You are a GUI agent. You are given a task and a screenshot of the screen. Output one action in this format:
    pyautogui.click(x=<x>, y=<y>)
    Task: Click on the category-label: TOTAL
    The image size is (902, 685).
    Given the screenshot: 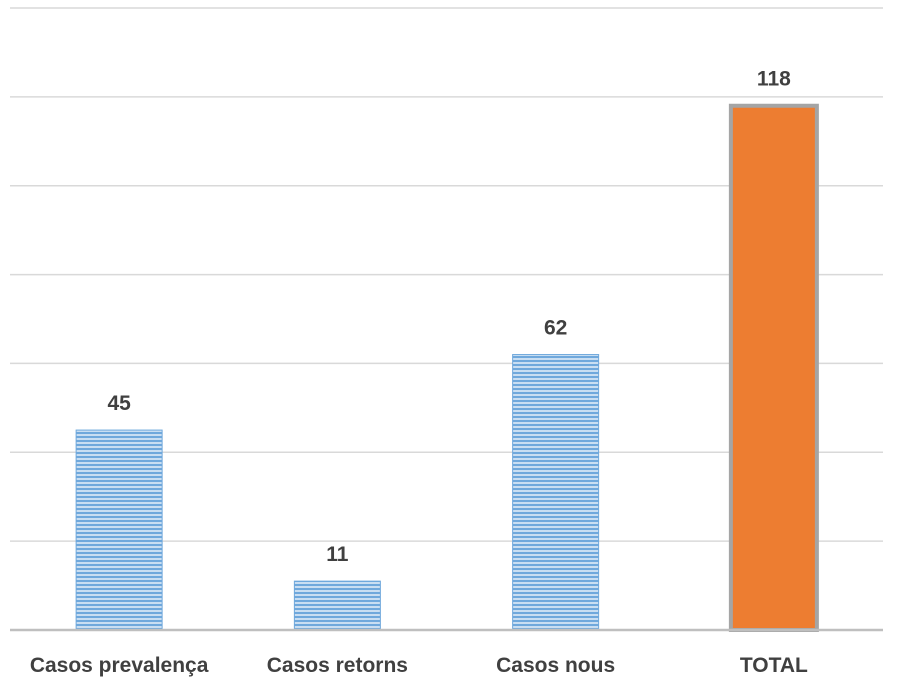 What is the action you would take?
    pyautogui.click(x=774, y=665)
    